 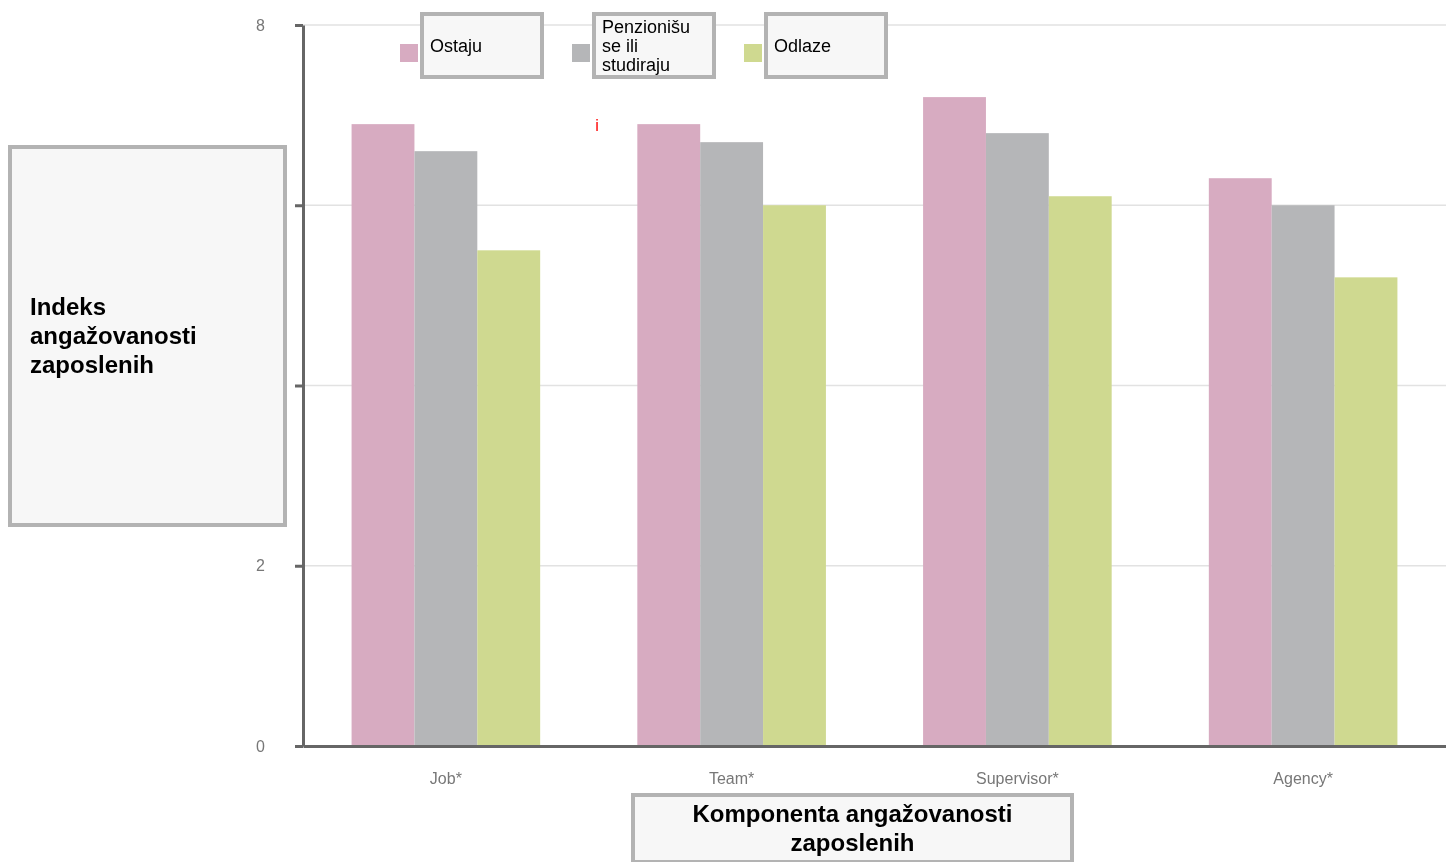 What do you see at coordinates (261, 25) in the screenshot?
I see `y-tick-label: 8` at bounding box center [261, 25].